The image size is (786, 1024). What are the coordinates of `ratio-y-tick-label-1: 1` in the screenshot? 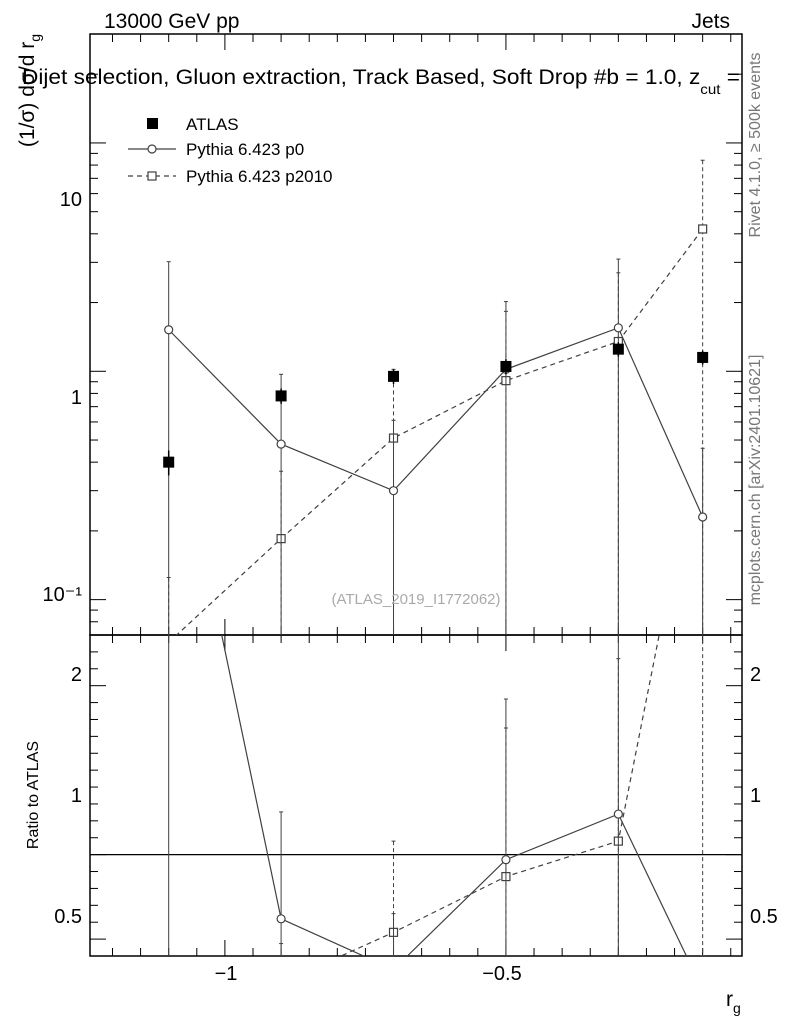 It's located at (76, 796).